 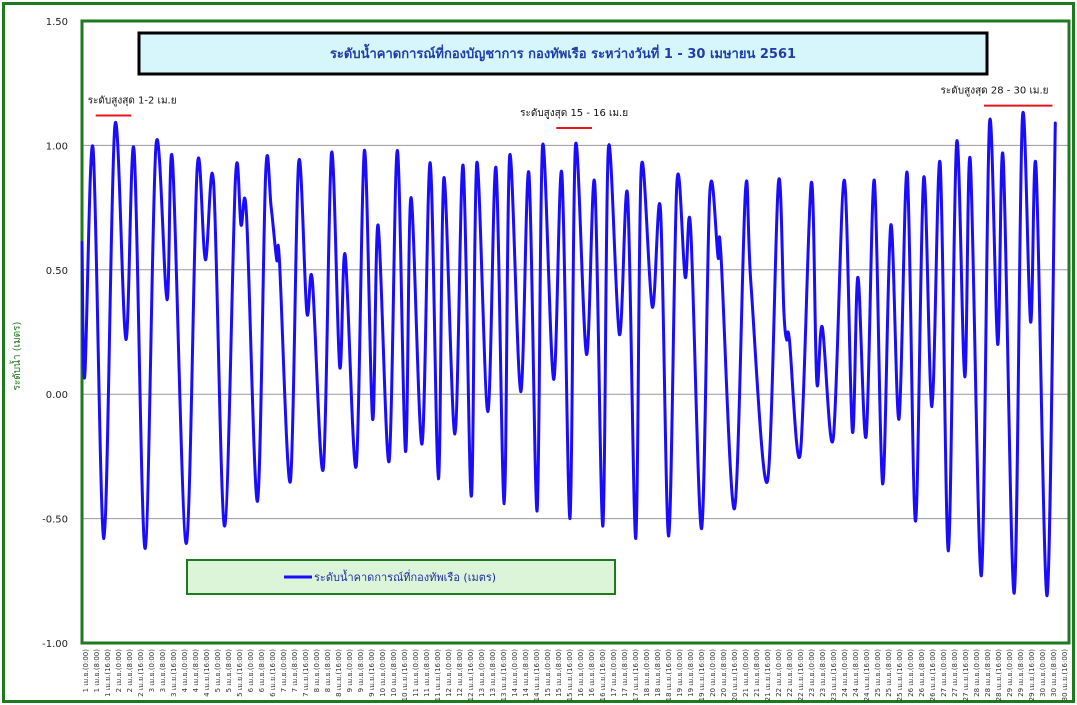 I want to click on x-tick-label: 26 เม.ย.(0:00), so click(x=911, y=673).